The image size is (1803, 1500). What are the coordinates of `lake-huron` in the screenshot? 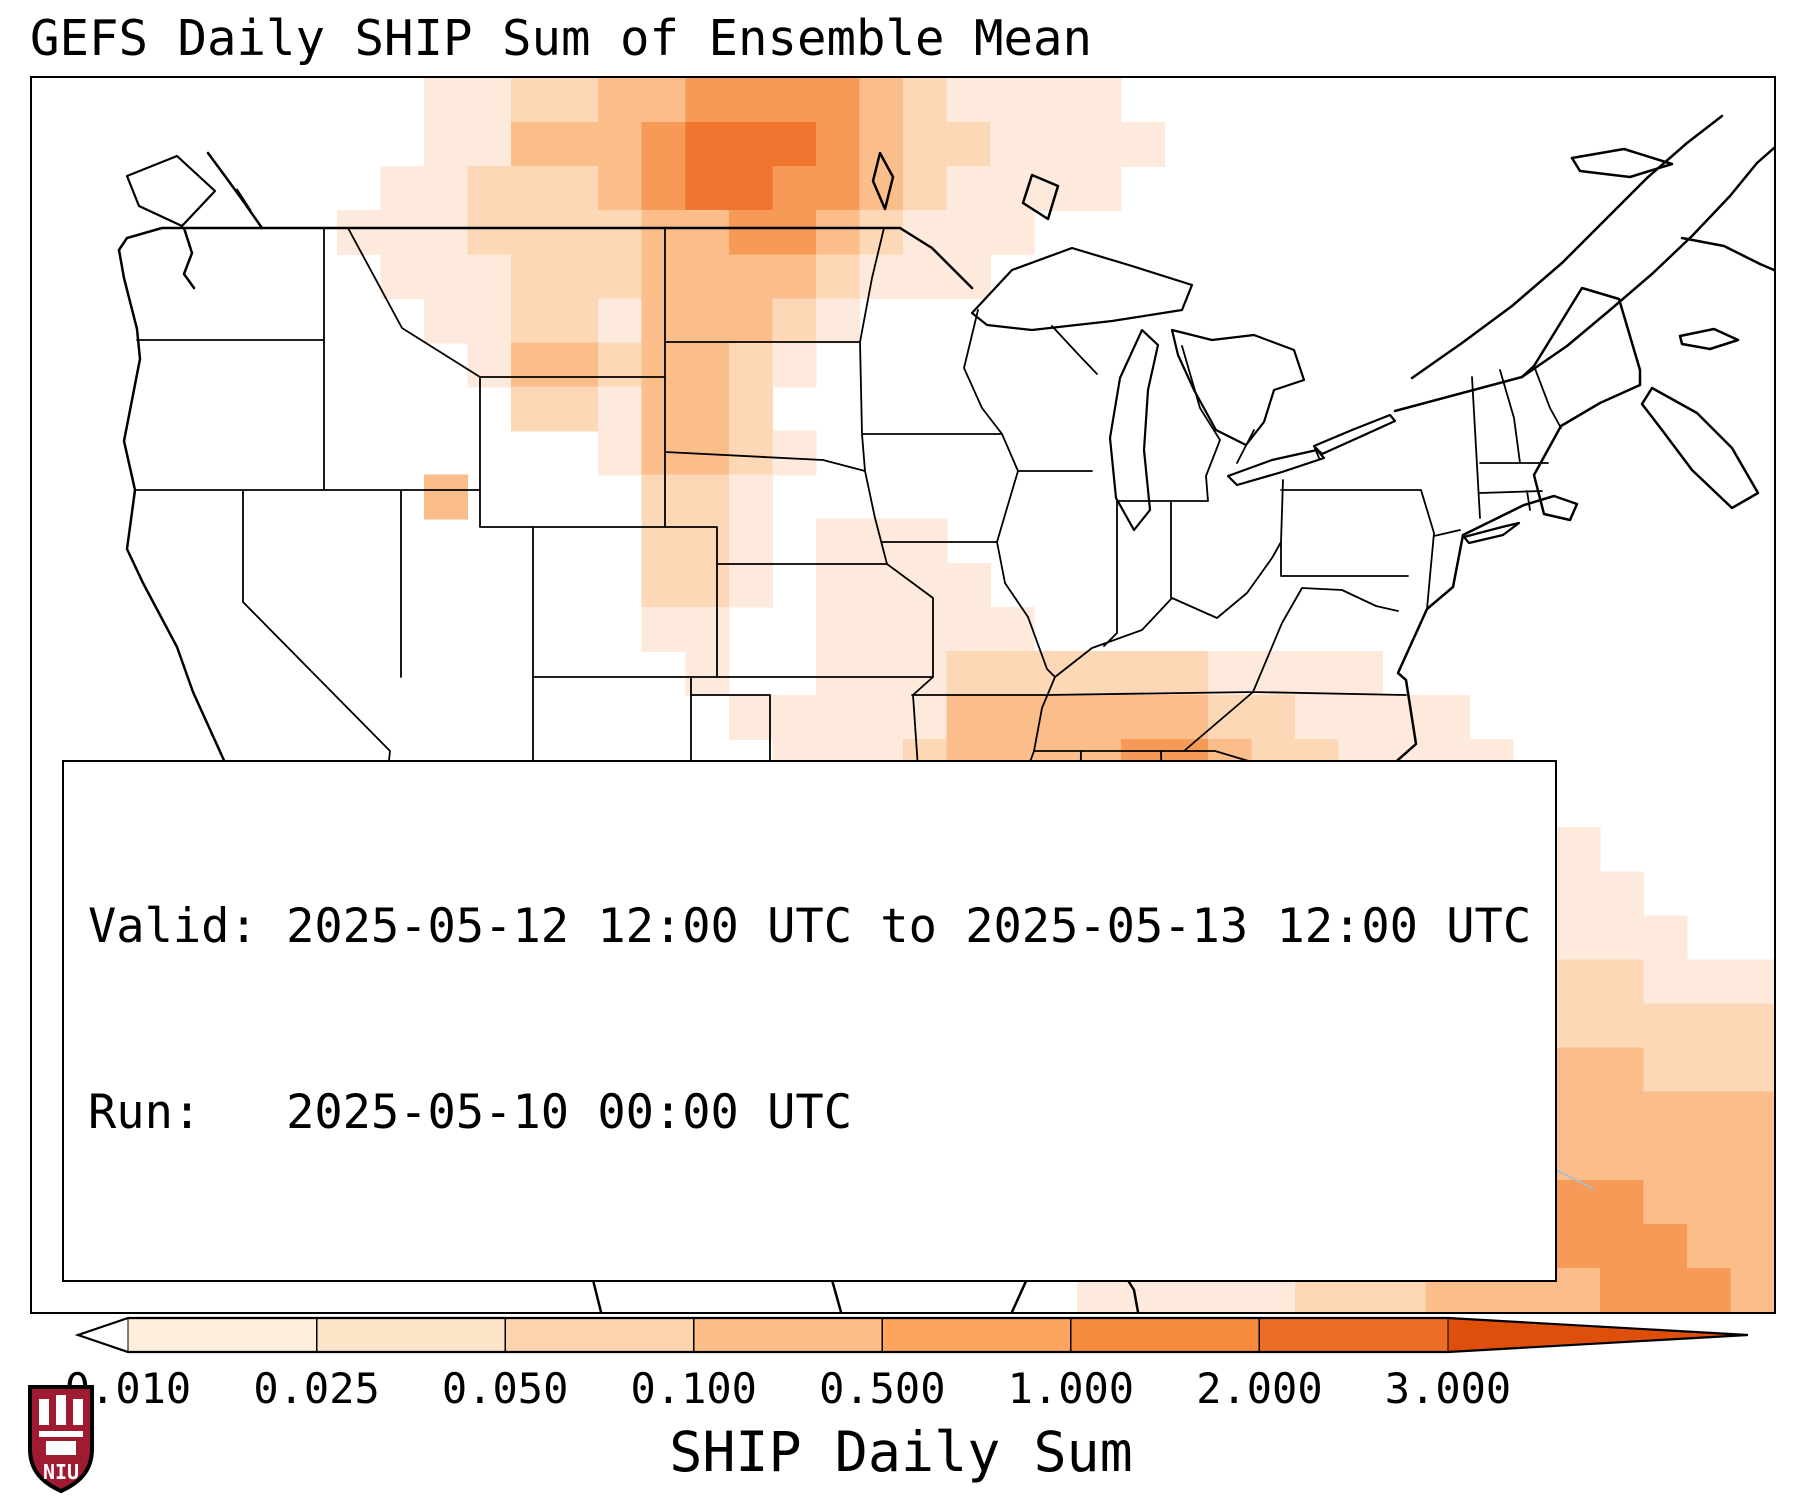 It's located at (1238, 387).